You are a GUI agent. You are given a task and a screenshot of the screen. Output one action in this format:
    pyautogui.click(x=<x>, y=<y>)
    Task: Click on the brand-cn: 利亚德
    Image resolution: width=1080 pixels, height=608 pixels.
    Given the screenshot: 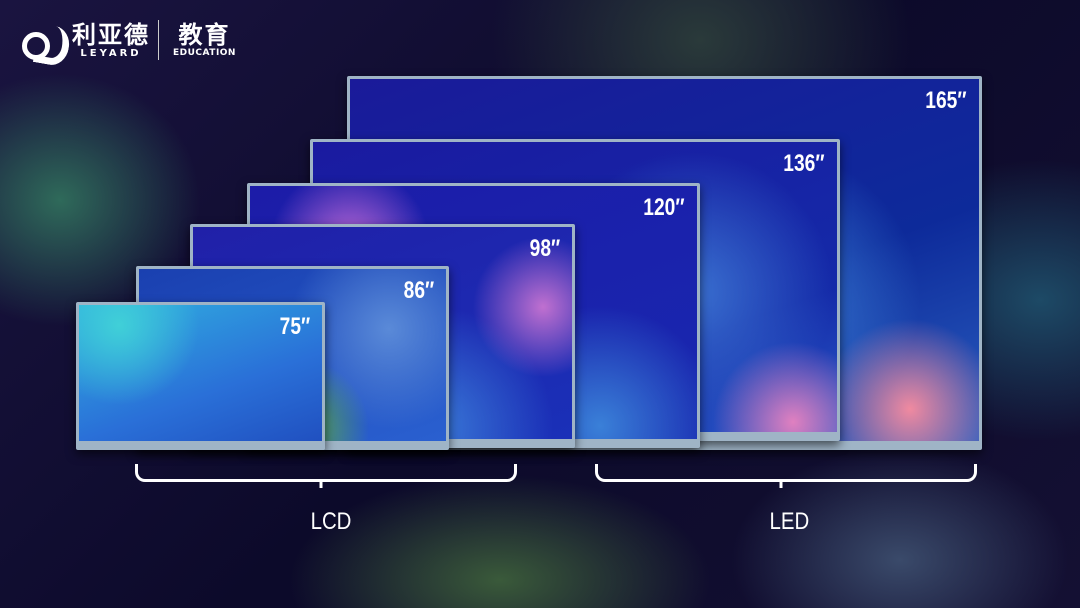 What is the action you would take?
    pyautogui.click(x=111, y=34)
    